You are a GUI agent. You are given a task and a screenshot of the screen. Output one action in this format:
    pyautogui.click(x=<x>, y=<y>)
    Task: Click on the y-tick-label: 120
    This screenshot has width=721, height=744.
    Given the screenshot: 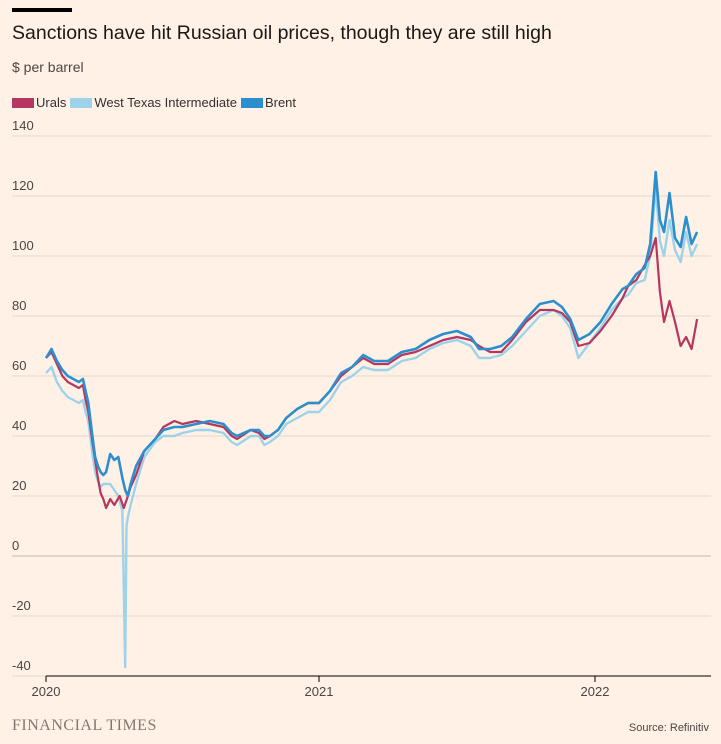 What is the action you would take?
    pyautogui.click(x=23, y=185)
    